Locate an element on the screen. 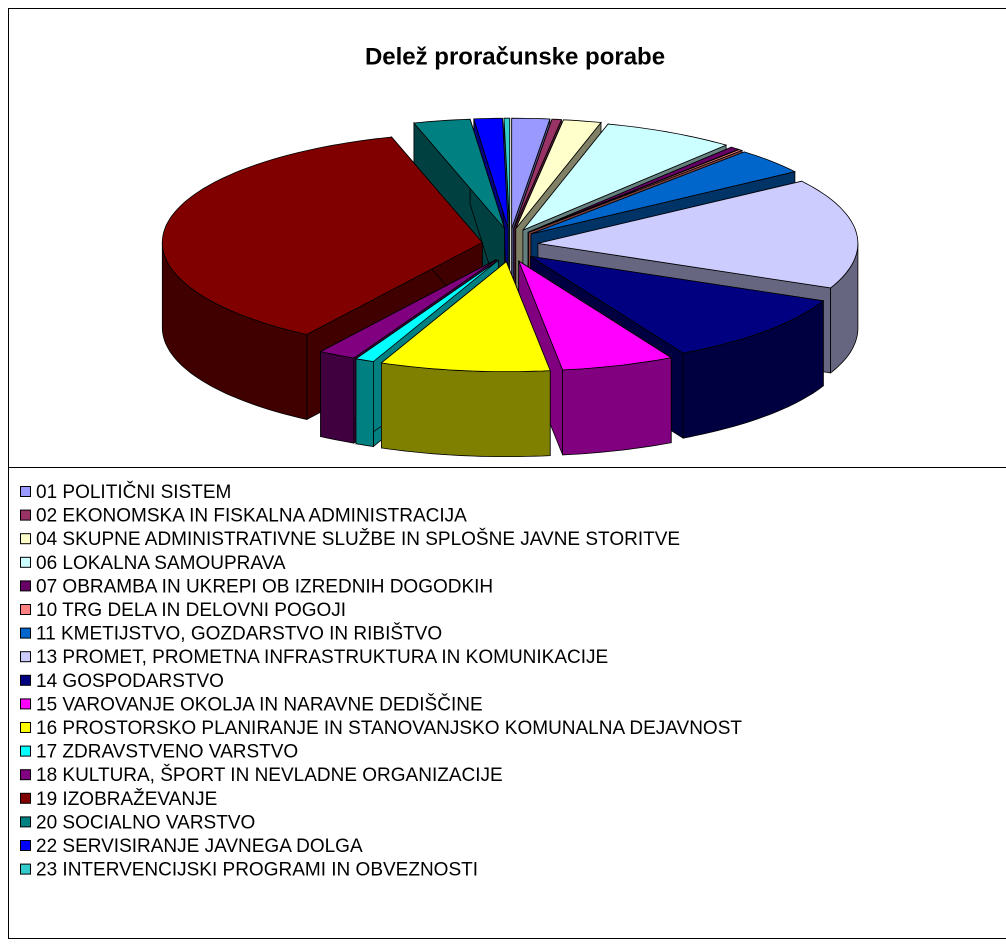 The image size is (1006, 947). legend-label: 17 ZDRAVSTVENO VARSTVO is located at coordinates (167, 752).